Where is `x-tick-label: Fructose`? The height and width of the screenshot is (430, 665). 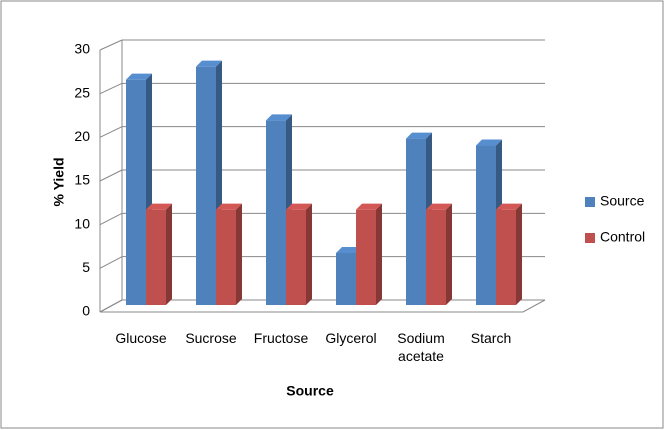 x-tick-label: Fructose is located at coordinates (281, 338).